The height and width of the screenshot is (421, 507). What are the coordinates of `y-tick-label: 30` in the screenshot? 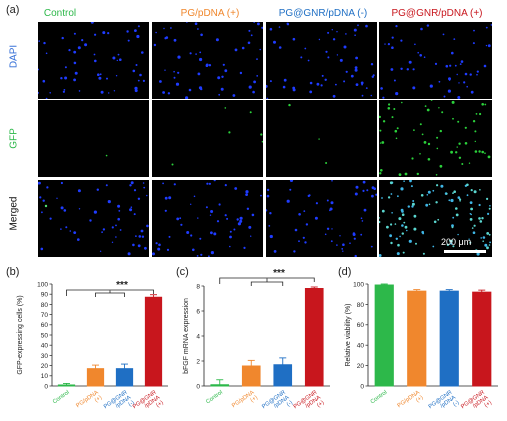 It's located at (45, 356).